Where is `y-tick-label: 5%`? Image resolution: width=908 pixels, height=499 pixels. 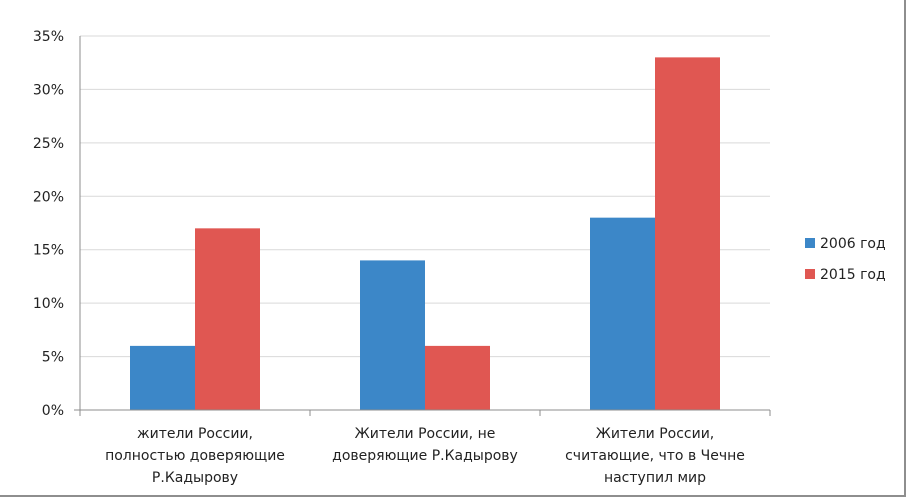
y-tick-label: 5% is located at coordinates (53, 358).